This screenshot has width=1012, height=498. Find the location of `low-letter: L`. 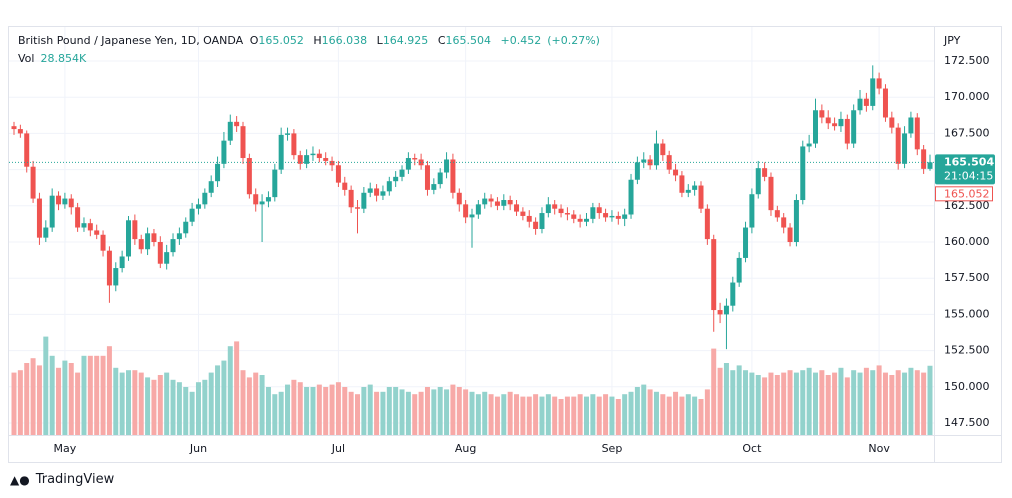

low-letter: L is located at coordinates (379, 40).